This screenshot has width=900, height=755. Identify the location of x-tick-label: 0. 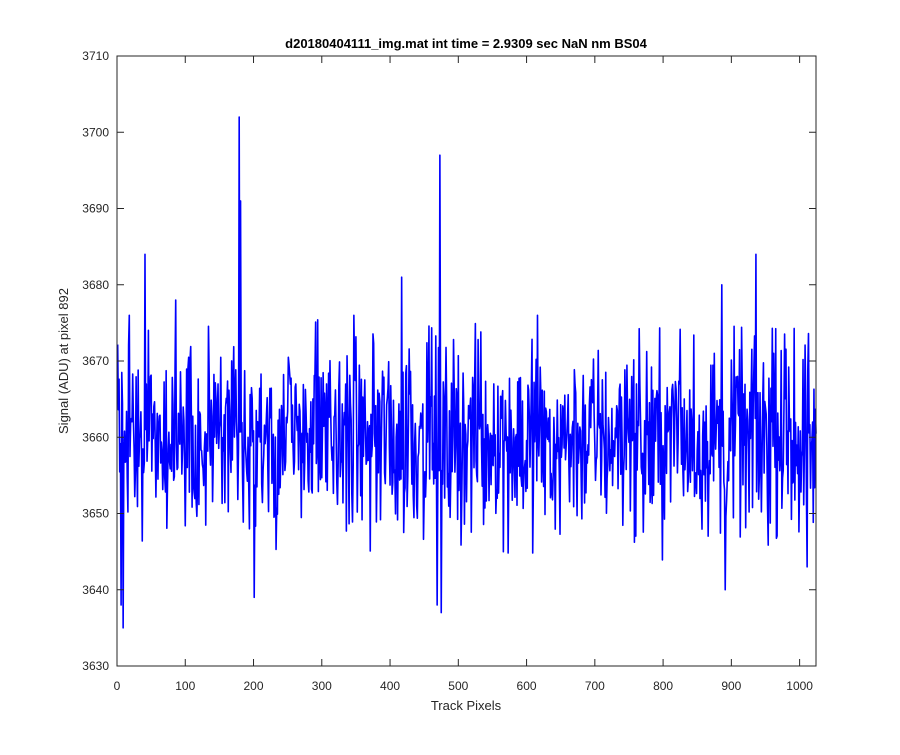
(117, 686).